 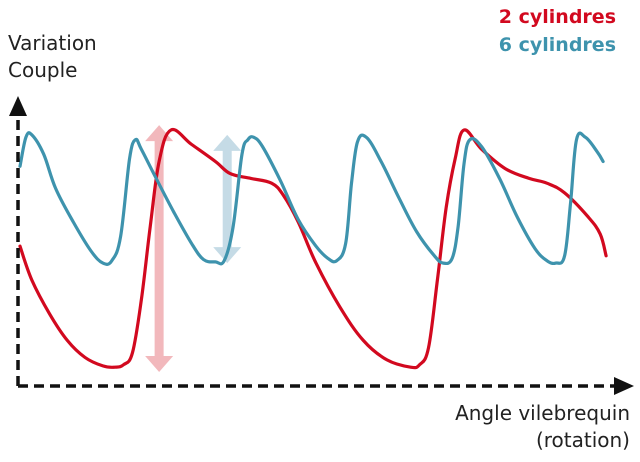 What do you see at coordinates (43, 70) in the screenshot?
I see `y-axis-label-line-2: Couple` at bounding box center [43, 70].